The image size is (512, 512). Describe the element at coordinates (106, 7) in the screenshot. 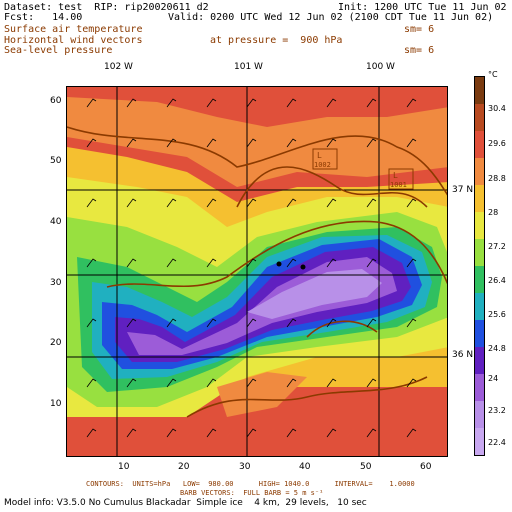

I see `dataset-line: Dataset: test RIP: rip20020611 d2` at that location.